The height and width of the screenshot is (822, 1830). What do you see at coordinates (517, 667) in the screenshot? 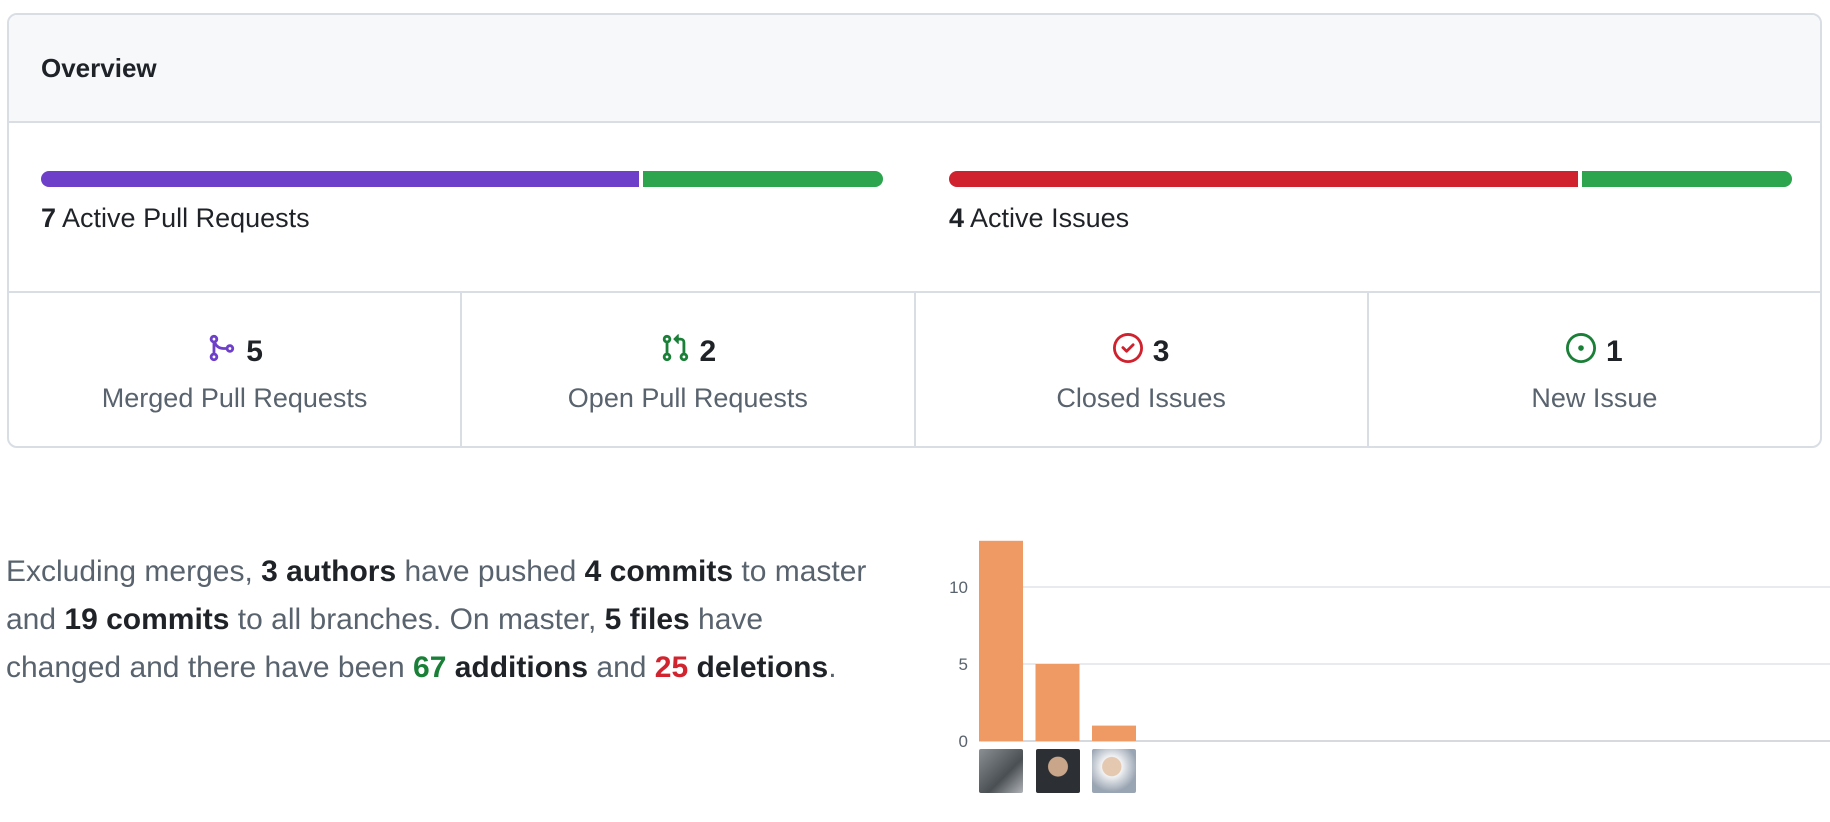
I see `additions-word: additions` at bounding box center [517, 667].